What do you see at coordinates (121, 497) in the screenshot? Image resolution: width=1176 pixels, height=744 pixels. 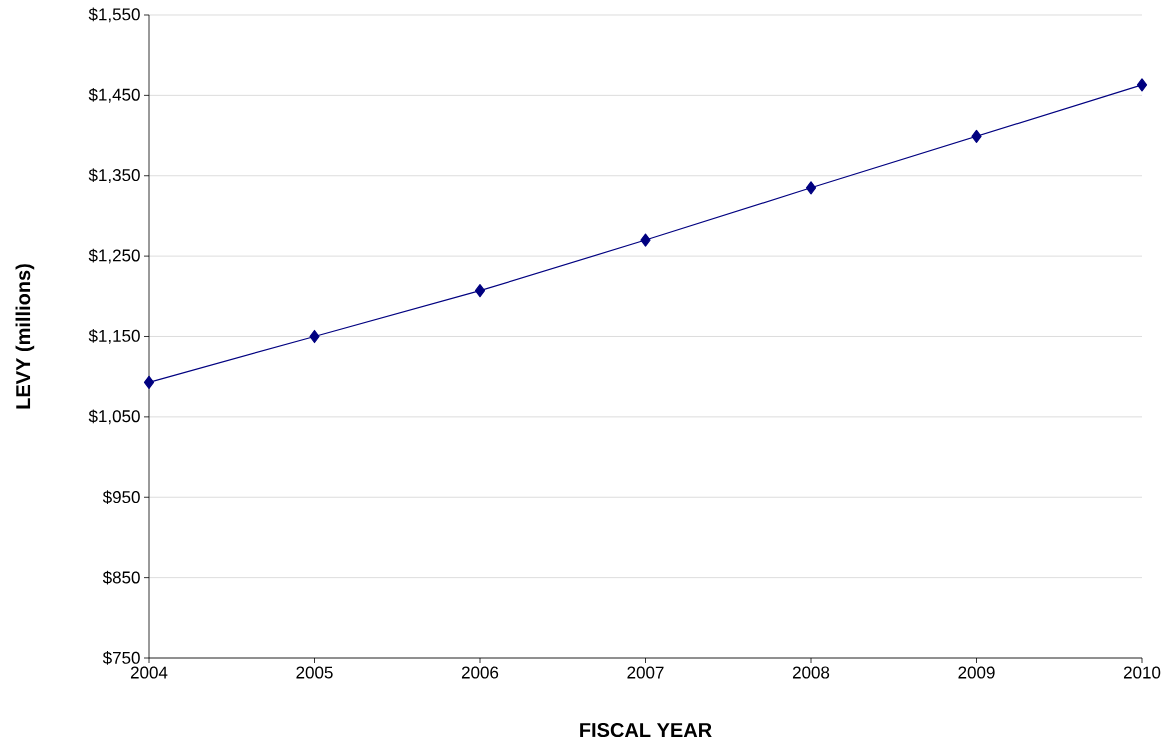 I see `y-tick-label: $950` at bounding box center [121, 497].